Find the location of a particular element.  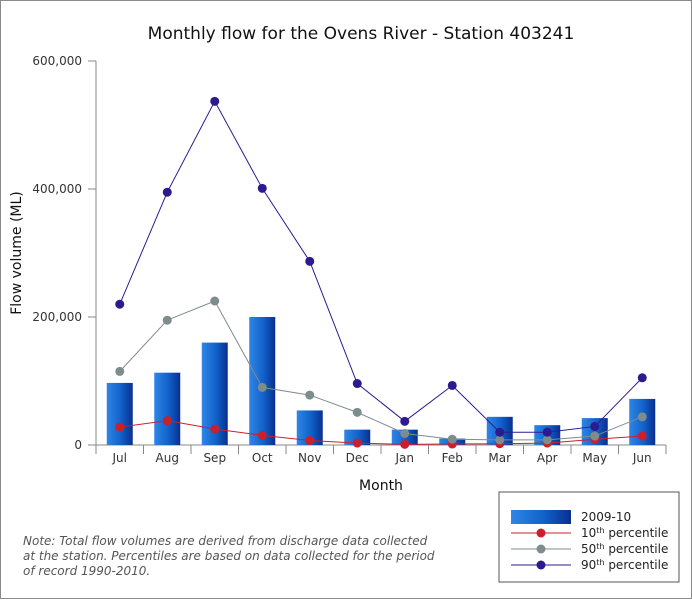

x-tick-label: Jan is located at coordinates (405, 458).